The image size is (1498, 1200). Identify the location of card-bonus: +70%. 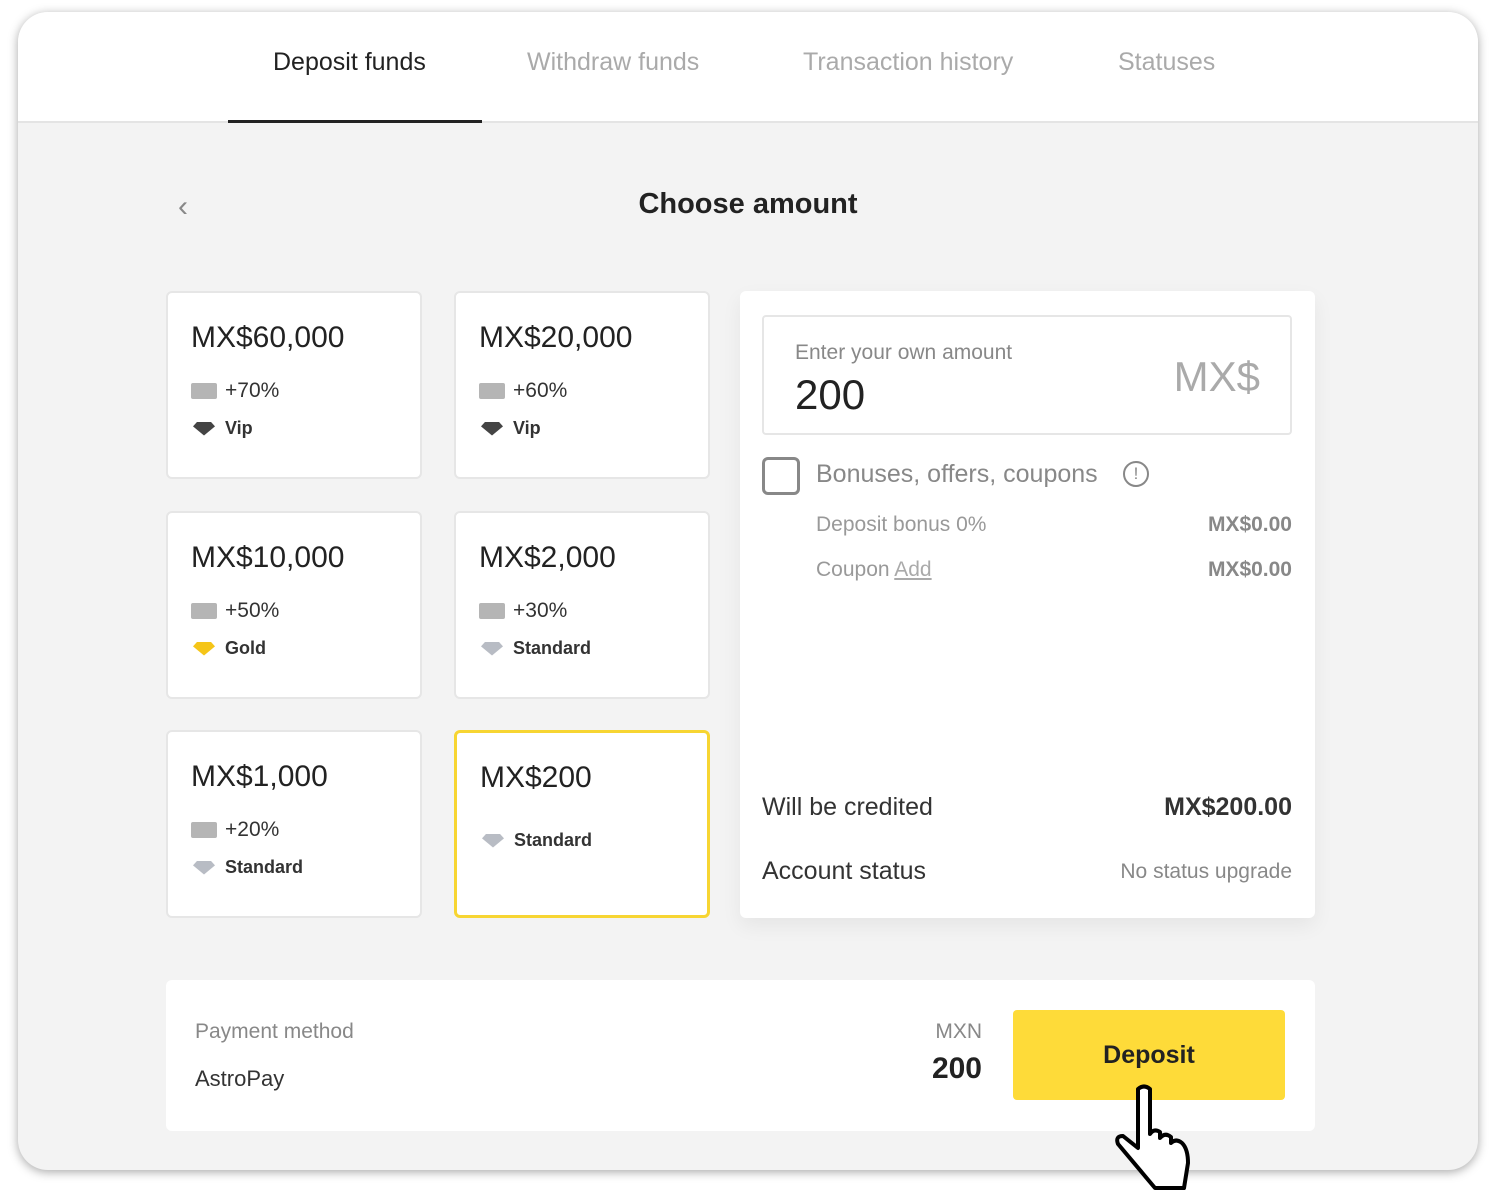
(235, 391).